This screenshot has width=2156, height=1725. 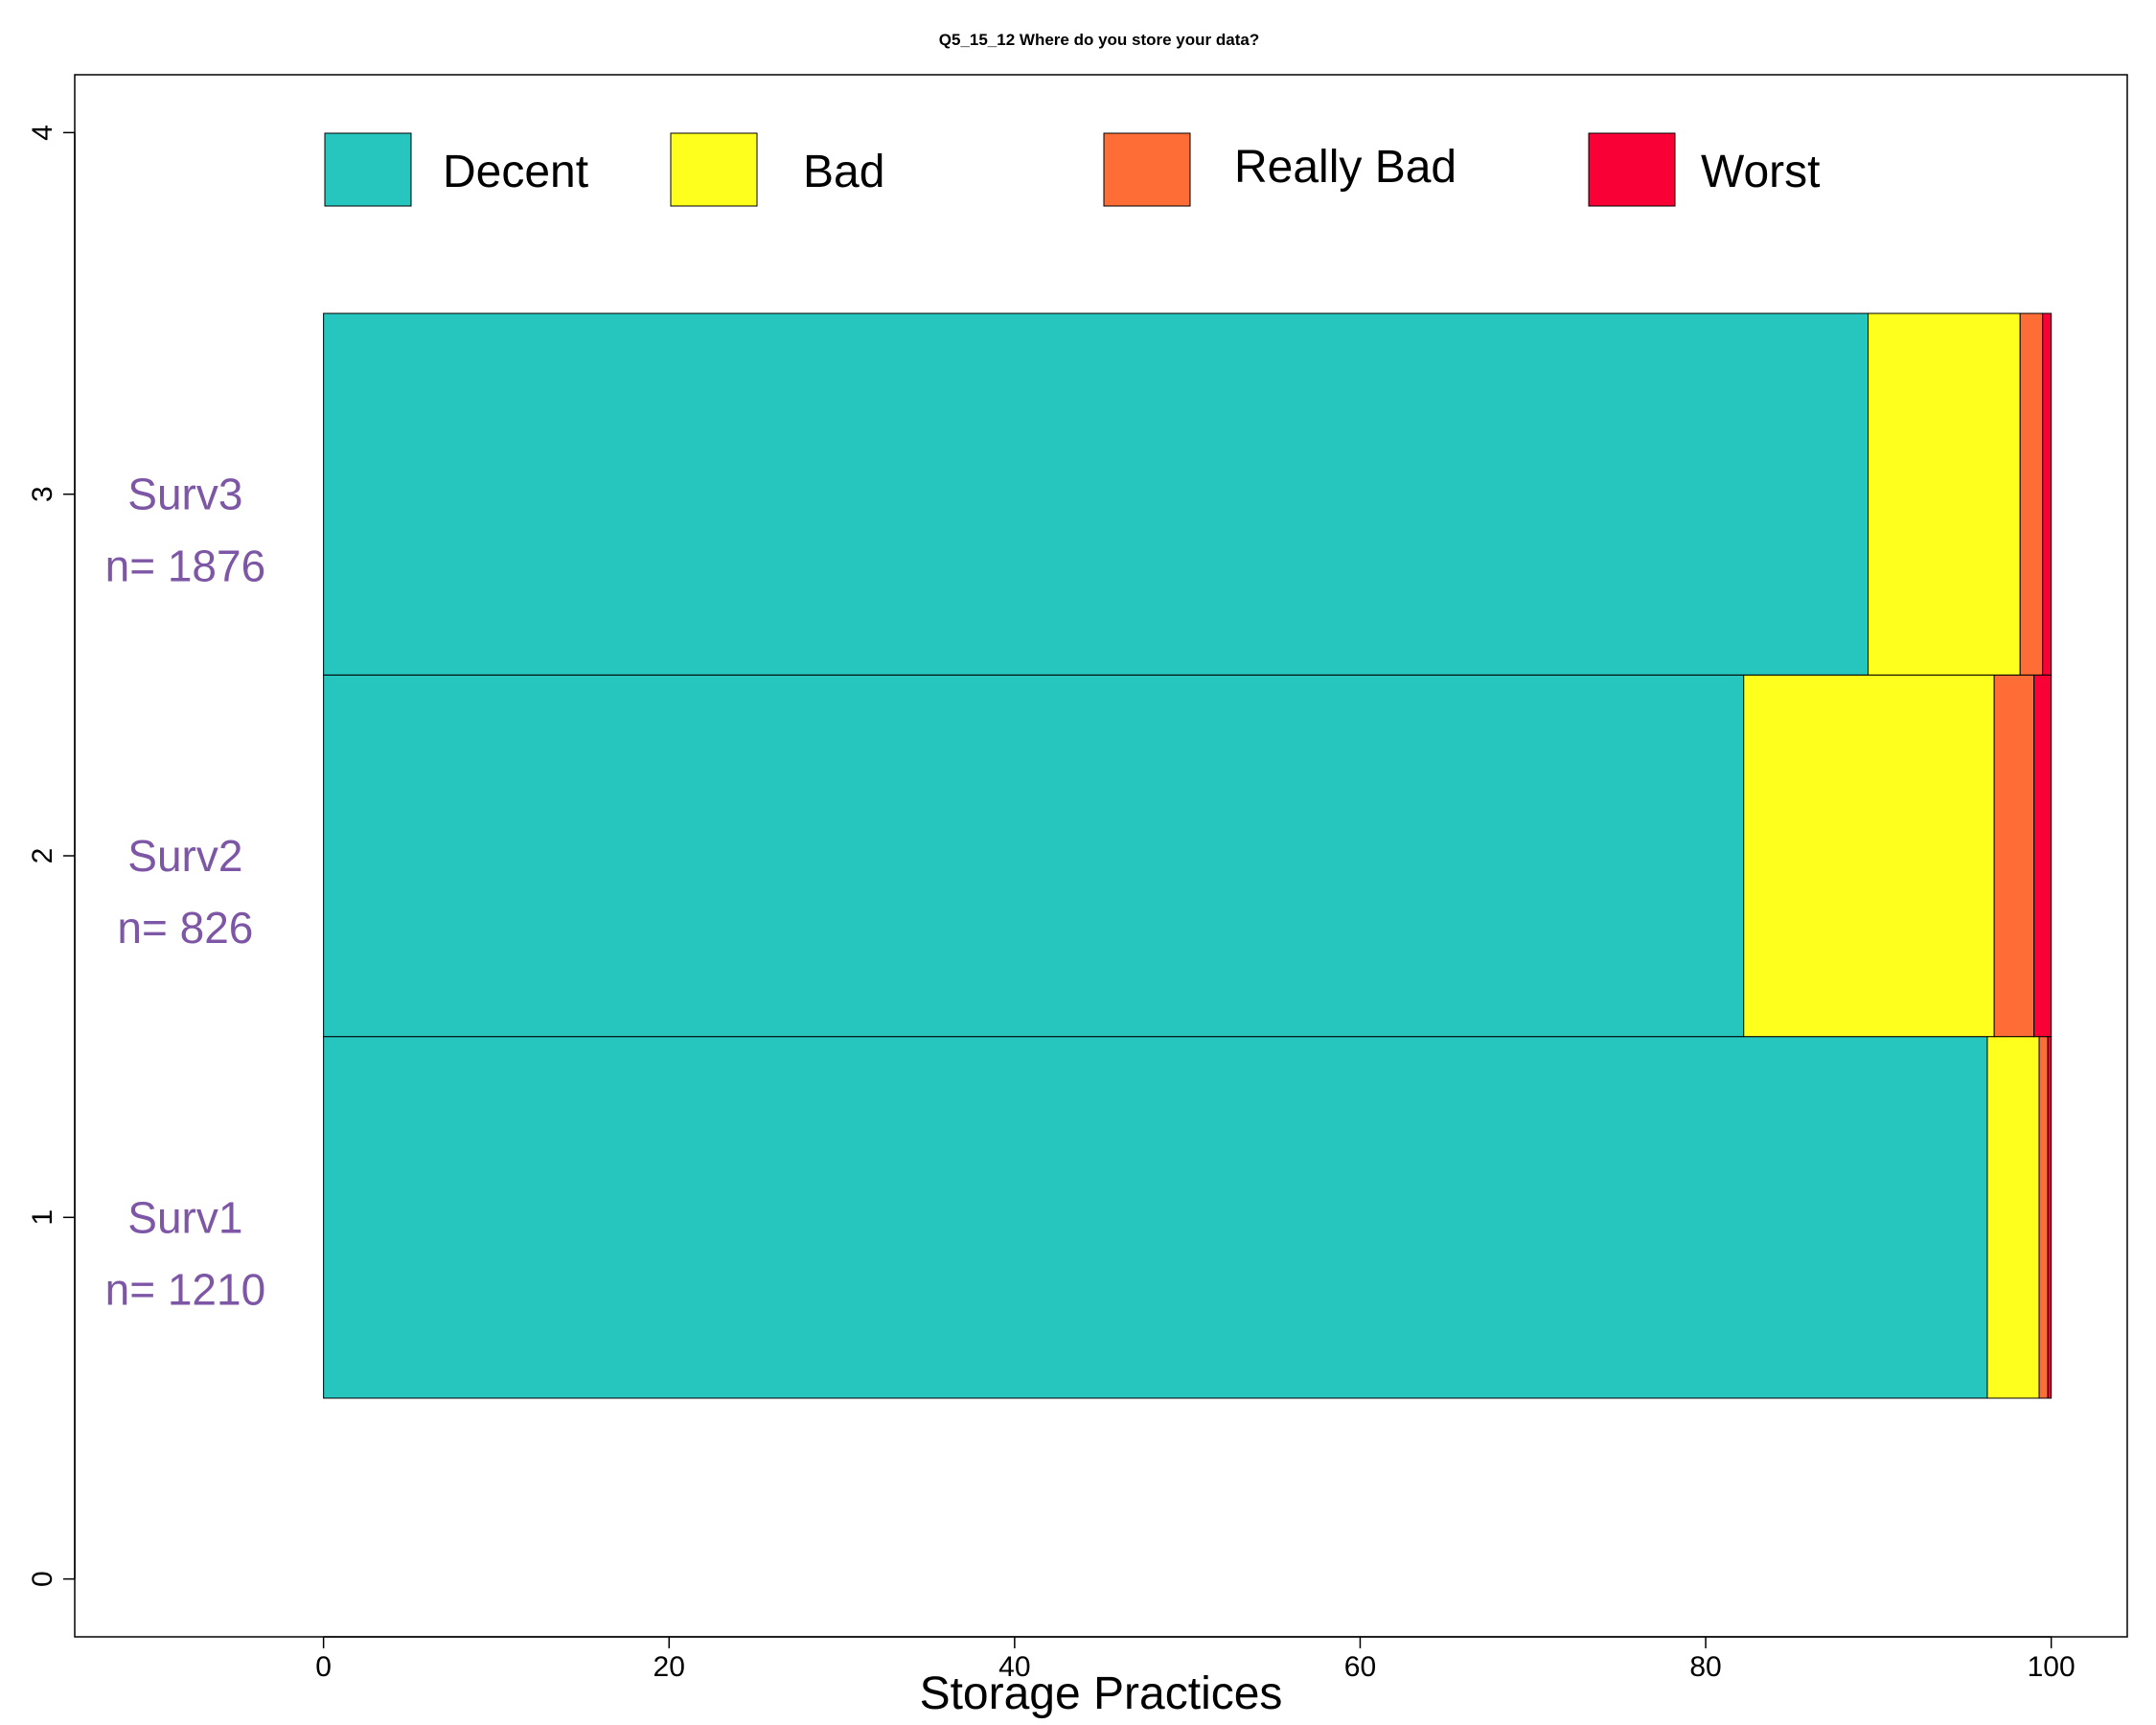 I want to click on legend-swatch-worst, so click(x=1632, y=169).